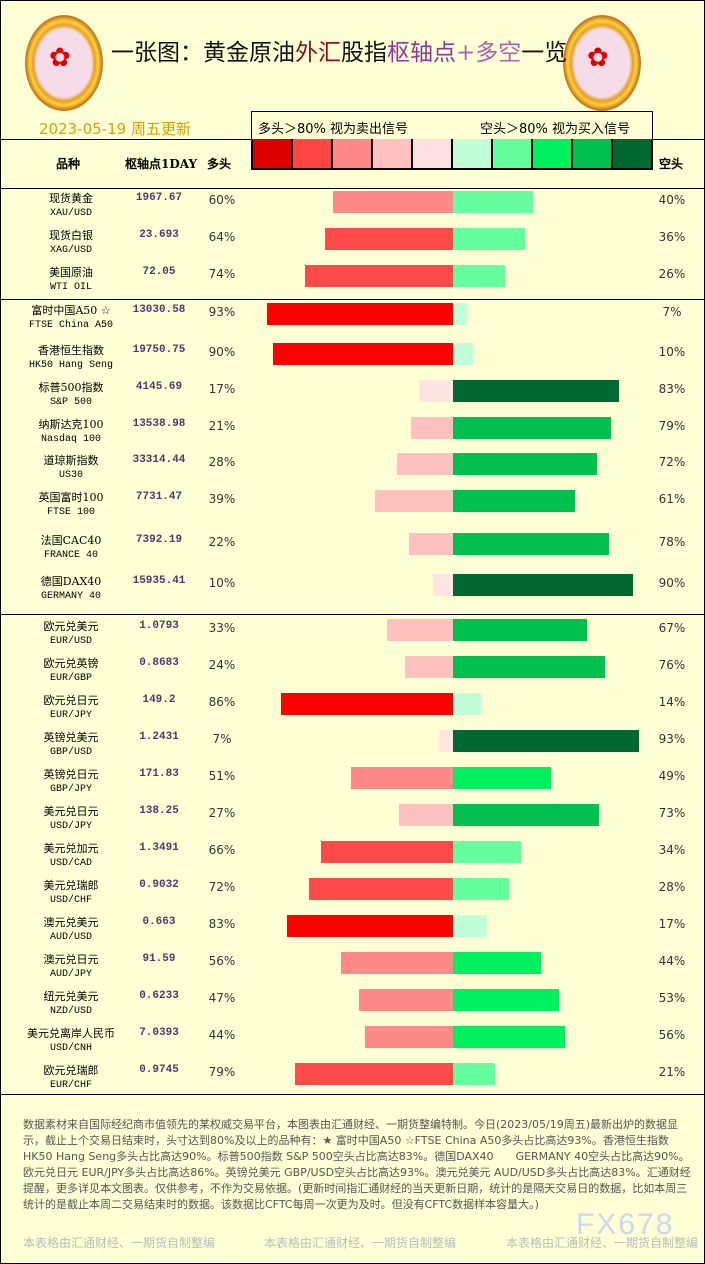  What do you see at coordinates (222, 312) in the screenshot?
I see `long-percent: 93%` at bounding box center [222, 312].